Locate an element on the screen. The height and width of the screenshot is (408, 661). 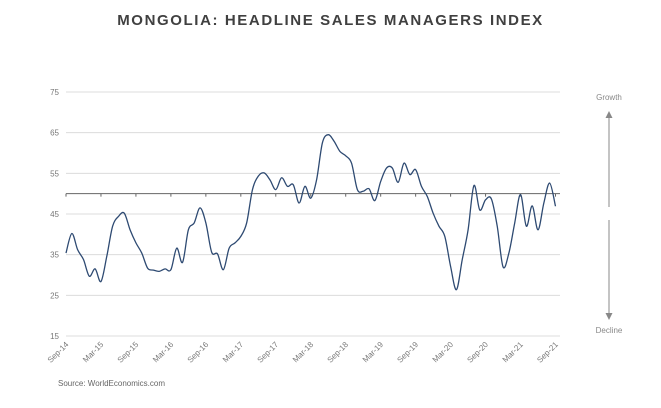
y-tick-label: 65 is located at coordinates (54, 133).